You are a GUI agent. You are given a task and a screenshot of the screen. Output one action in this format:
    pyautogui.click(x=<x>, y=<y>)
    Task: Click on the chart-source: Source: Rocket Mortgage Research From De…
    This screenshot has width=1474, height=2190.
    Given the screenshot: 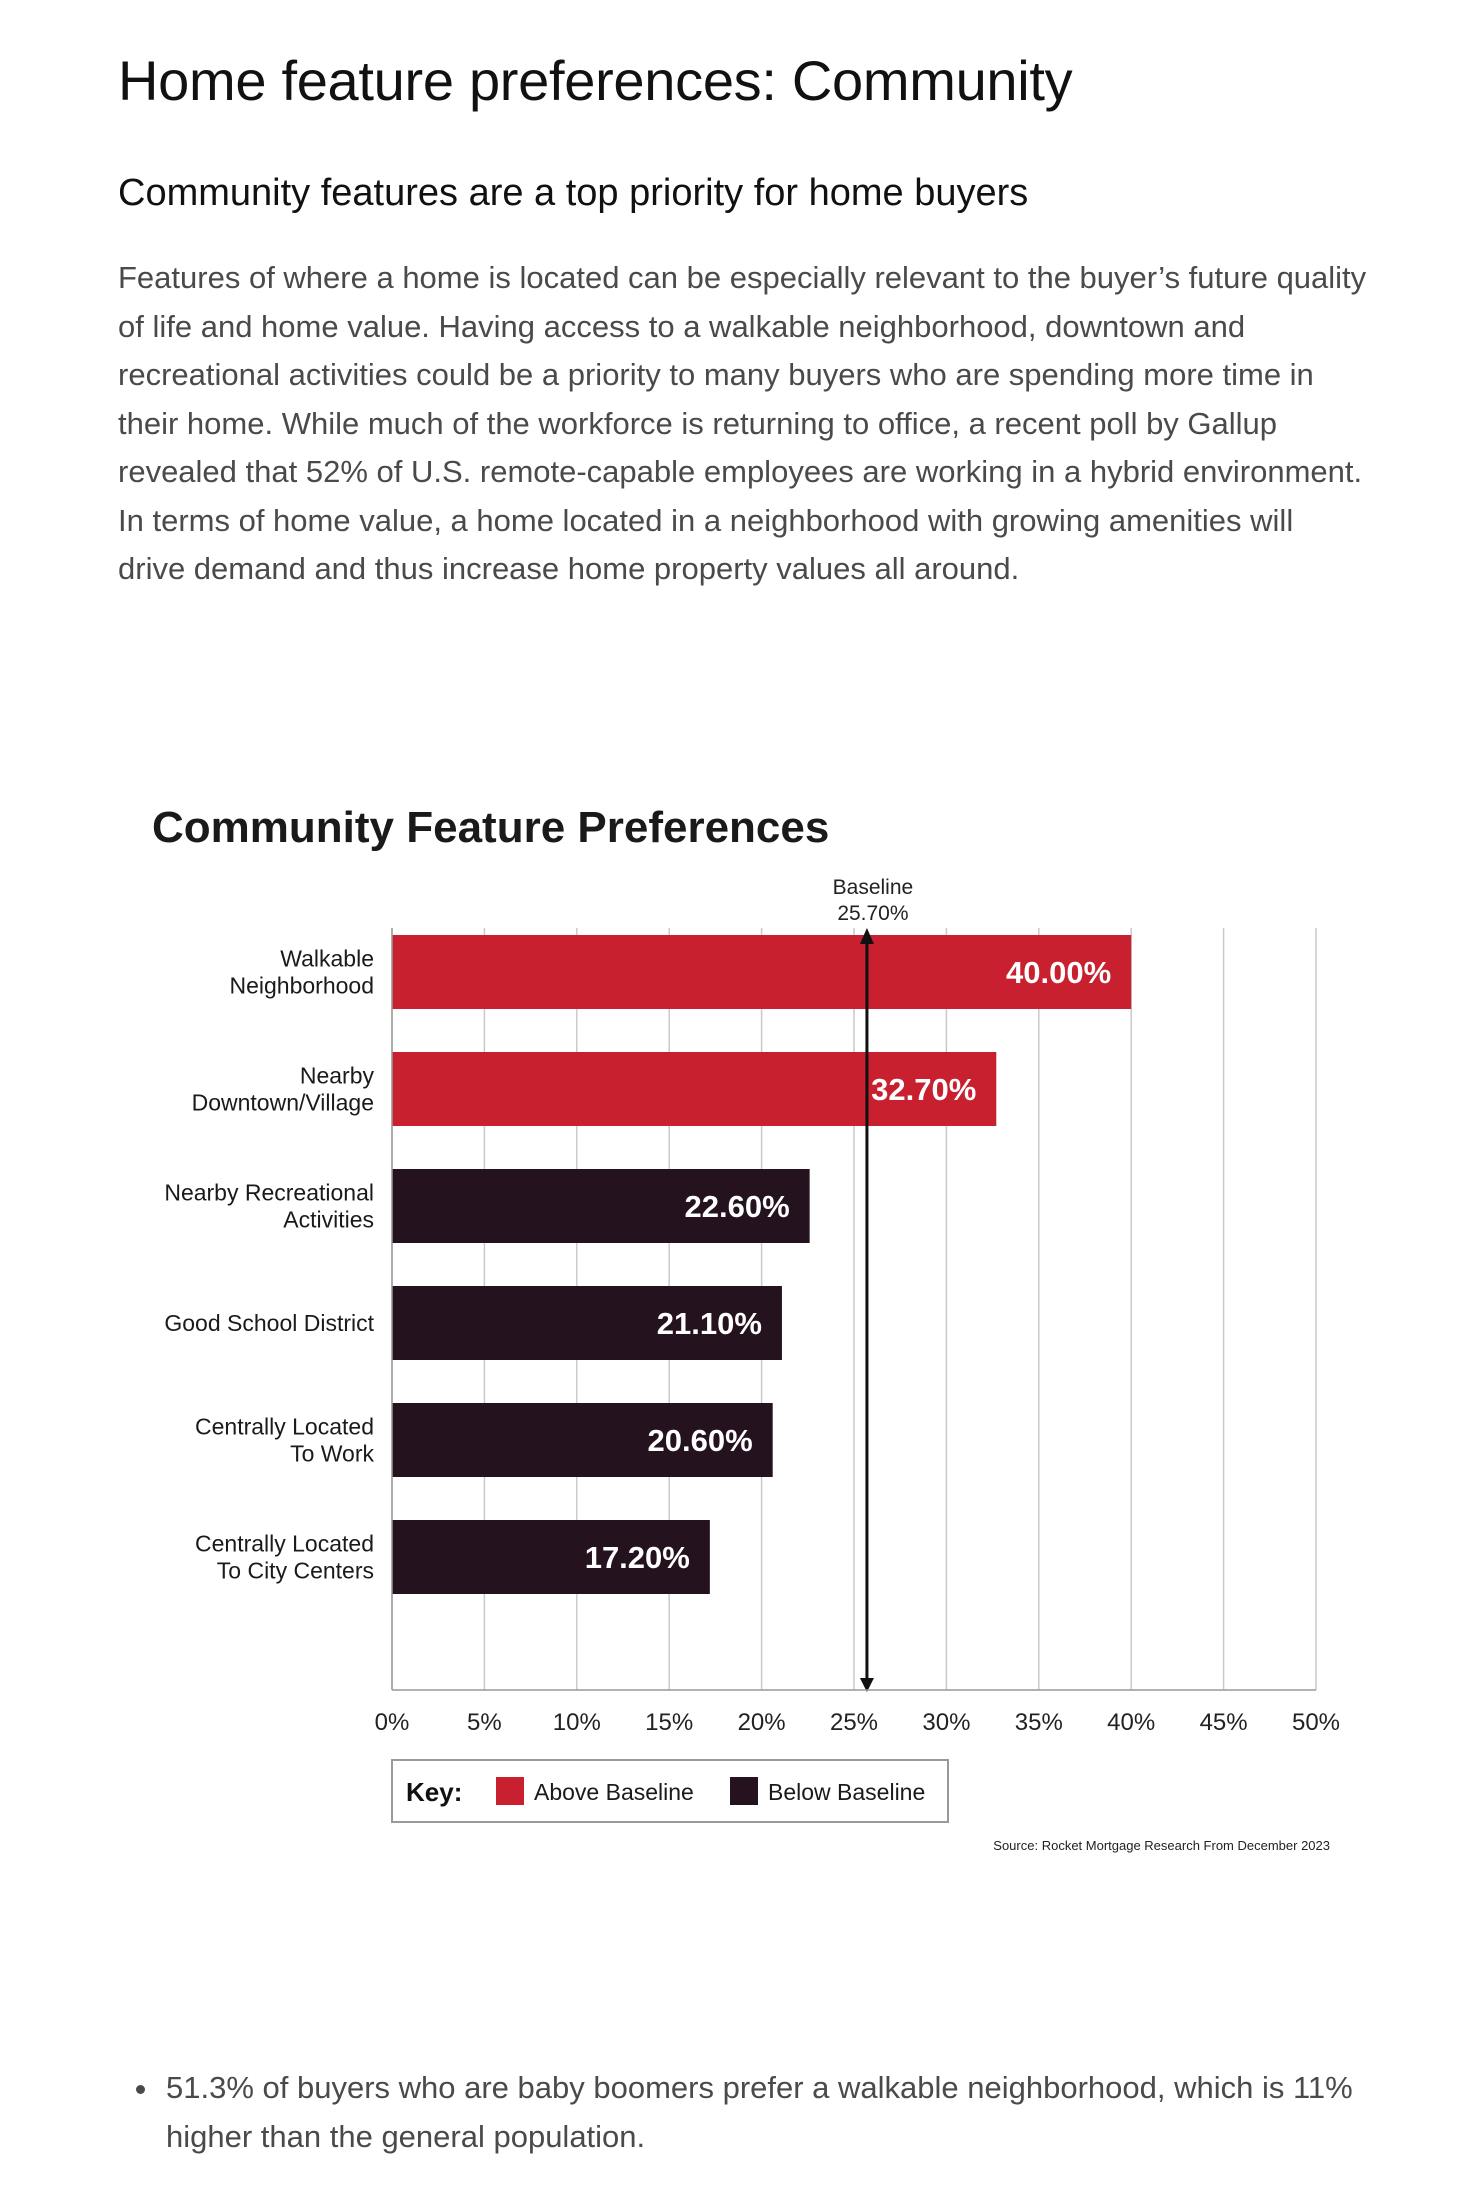 What is the action you would take?
    pyautogui.click(x=1161, y=1845)
    